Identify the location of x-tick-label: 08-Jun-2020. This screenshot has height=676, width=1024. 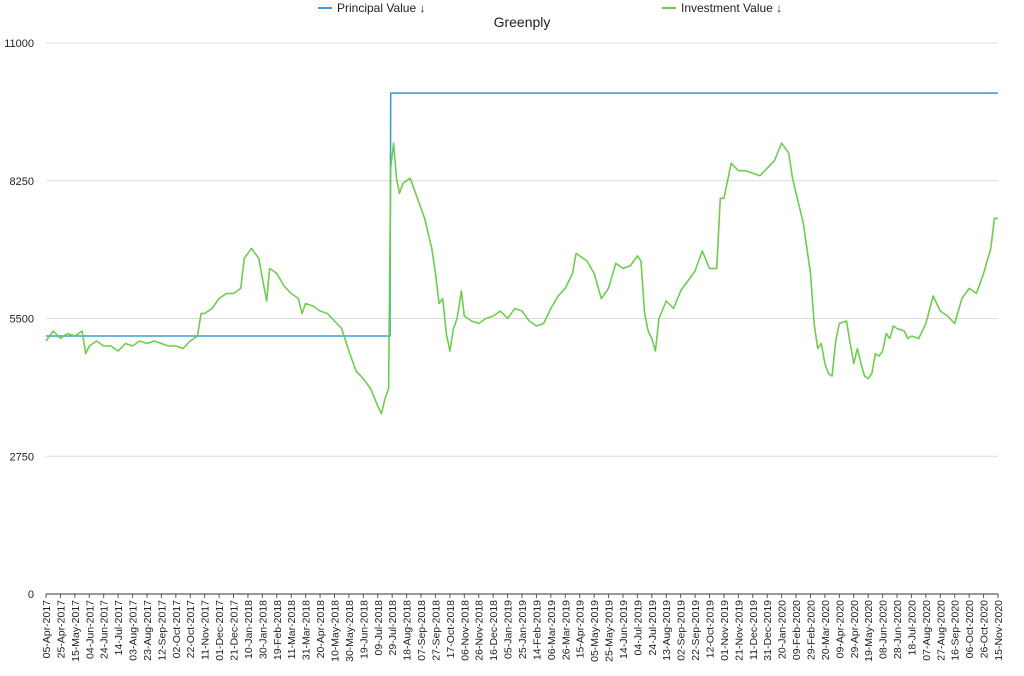
(884, 629).